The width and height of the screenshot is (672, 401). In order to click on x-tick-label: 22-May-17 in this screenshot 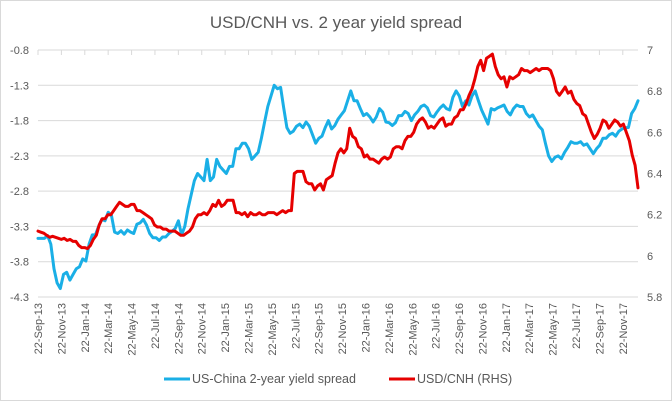, I will do `click(554, 329)`.